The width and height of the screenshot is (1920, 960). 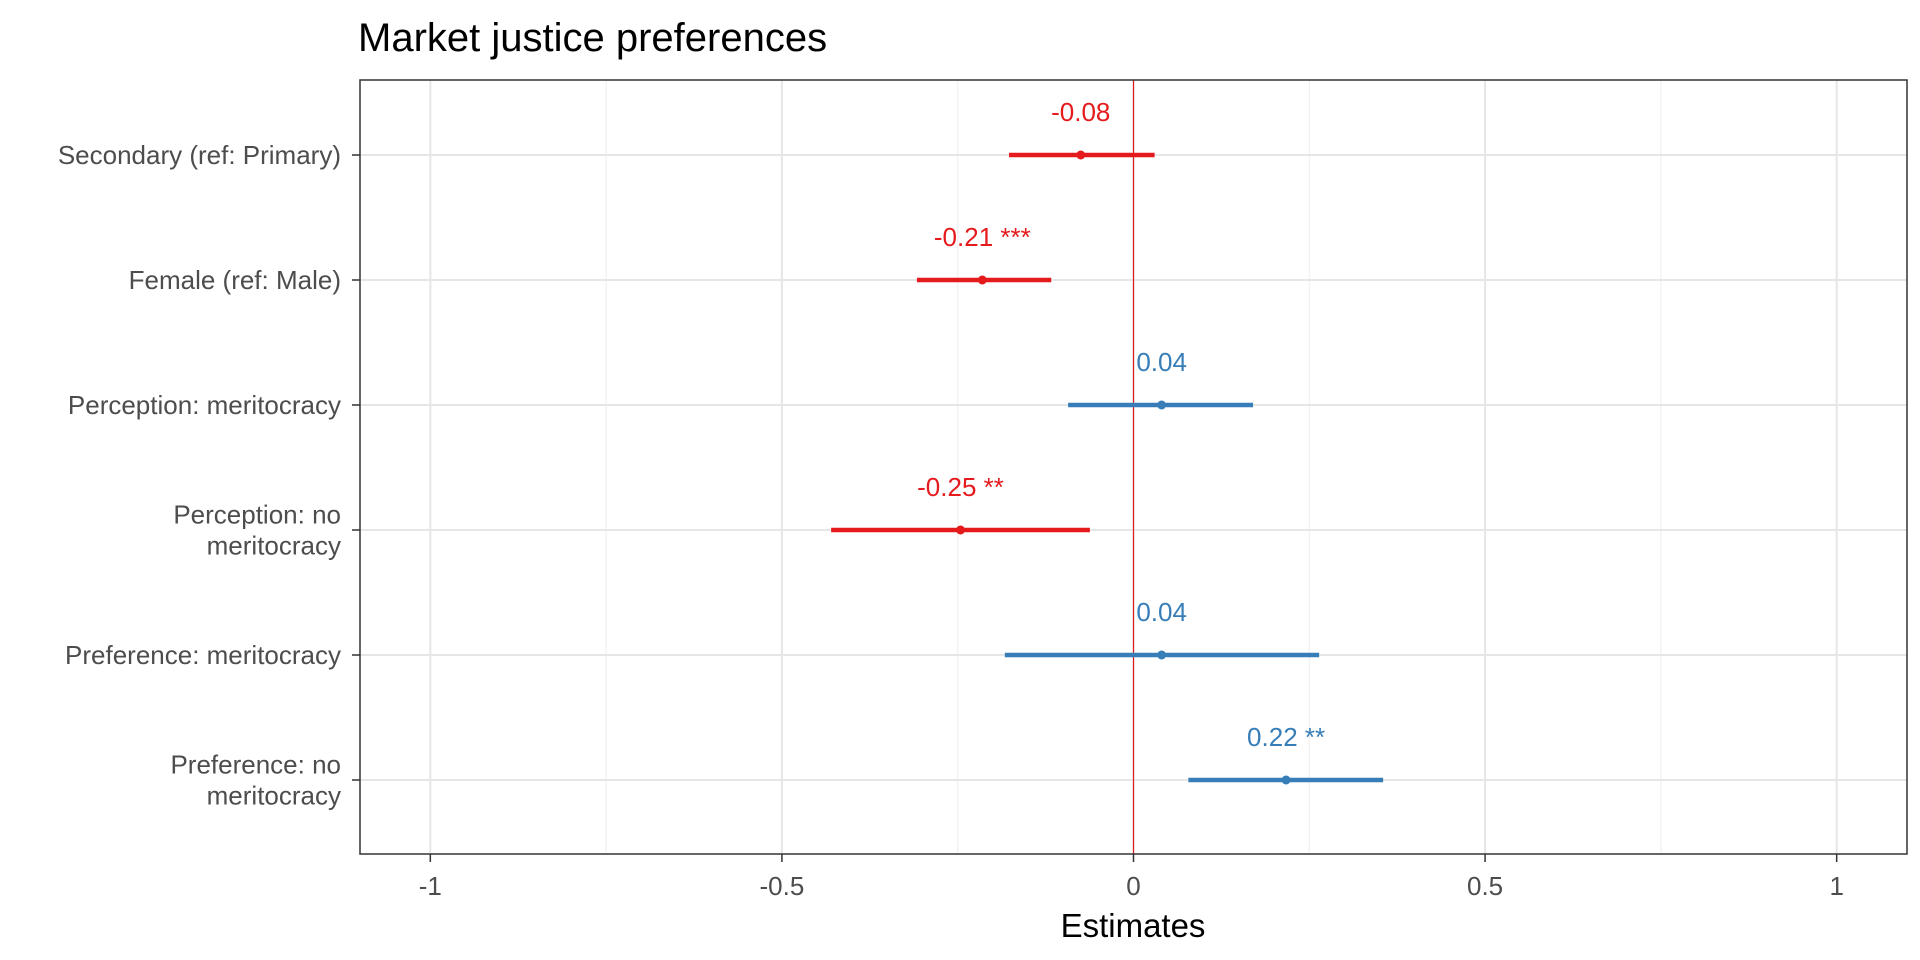 What do you see at coordinates (982, 237) in the screenshot?
I see `estimate-label: -0.21 ***` at bounding box center [982, 237].